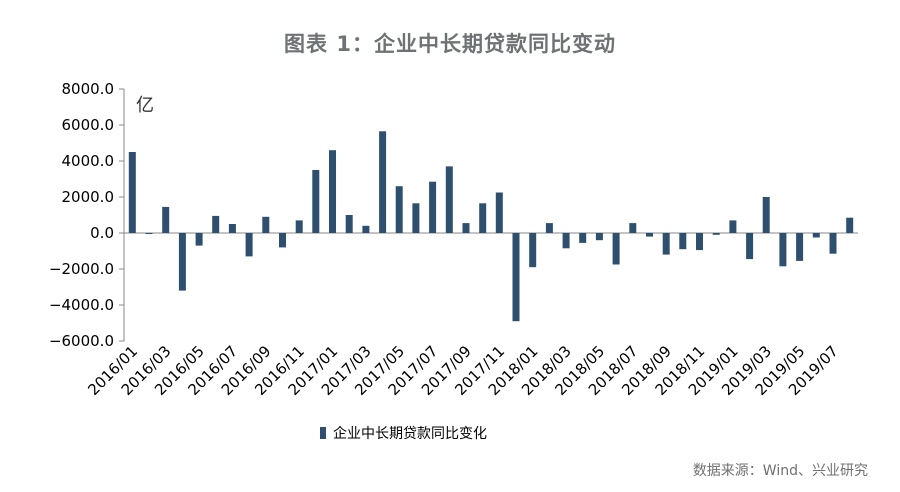 The width and height of the screenshot is (900, 492). I want to click on y-unit-label: 亿, so click(145, 105).